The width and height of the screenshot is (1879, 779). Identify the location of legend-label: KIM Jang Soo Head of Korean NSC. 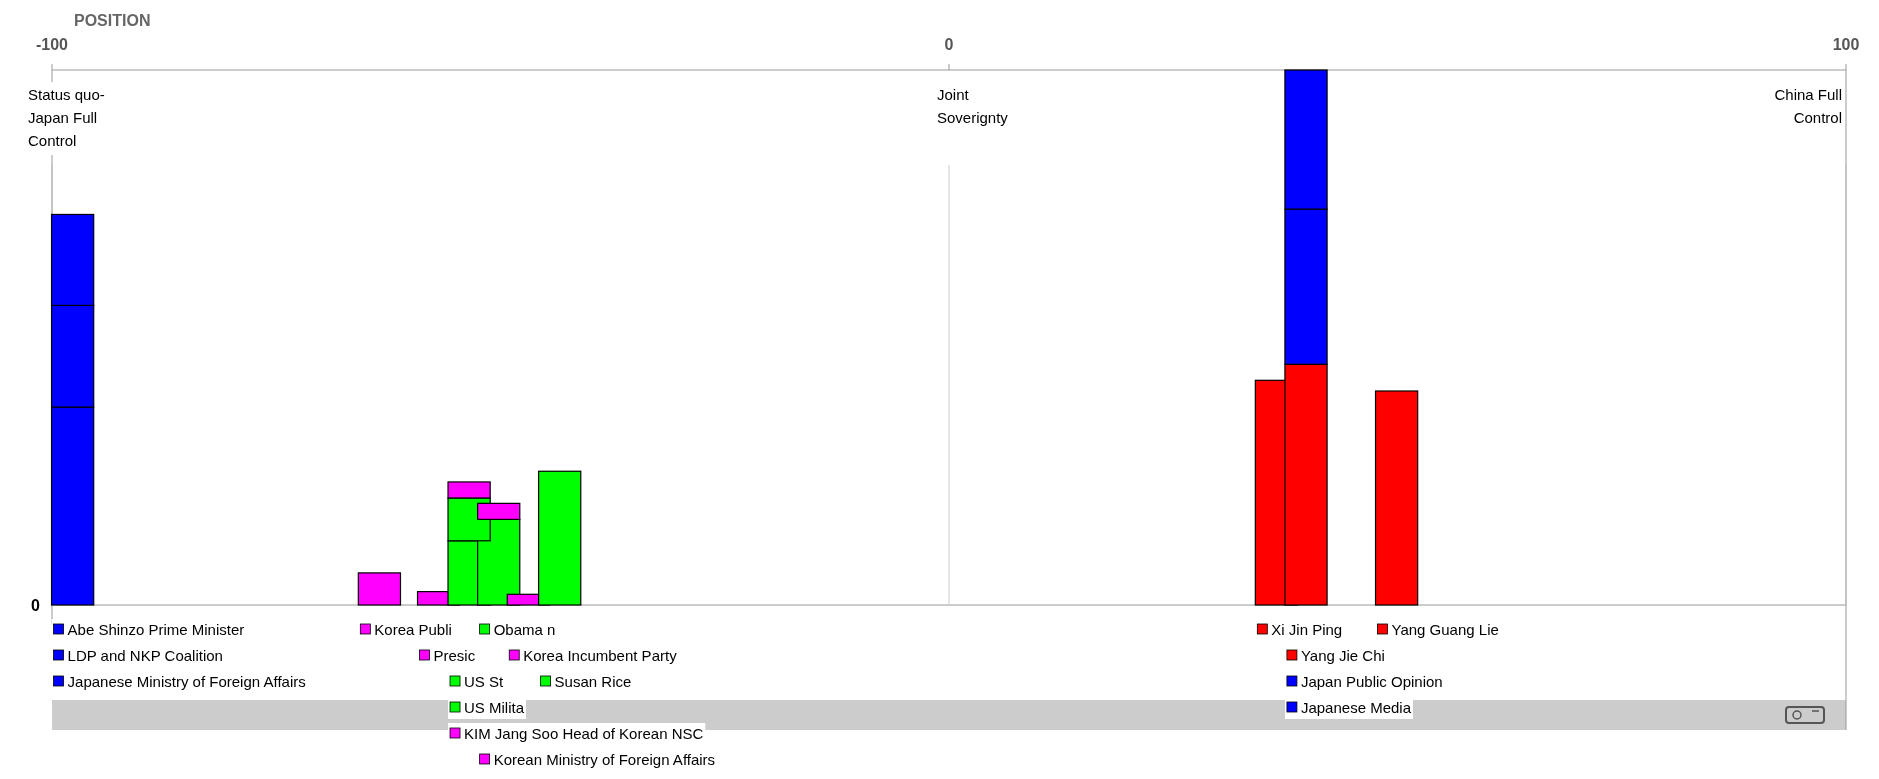
(584, 733).